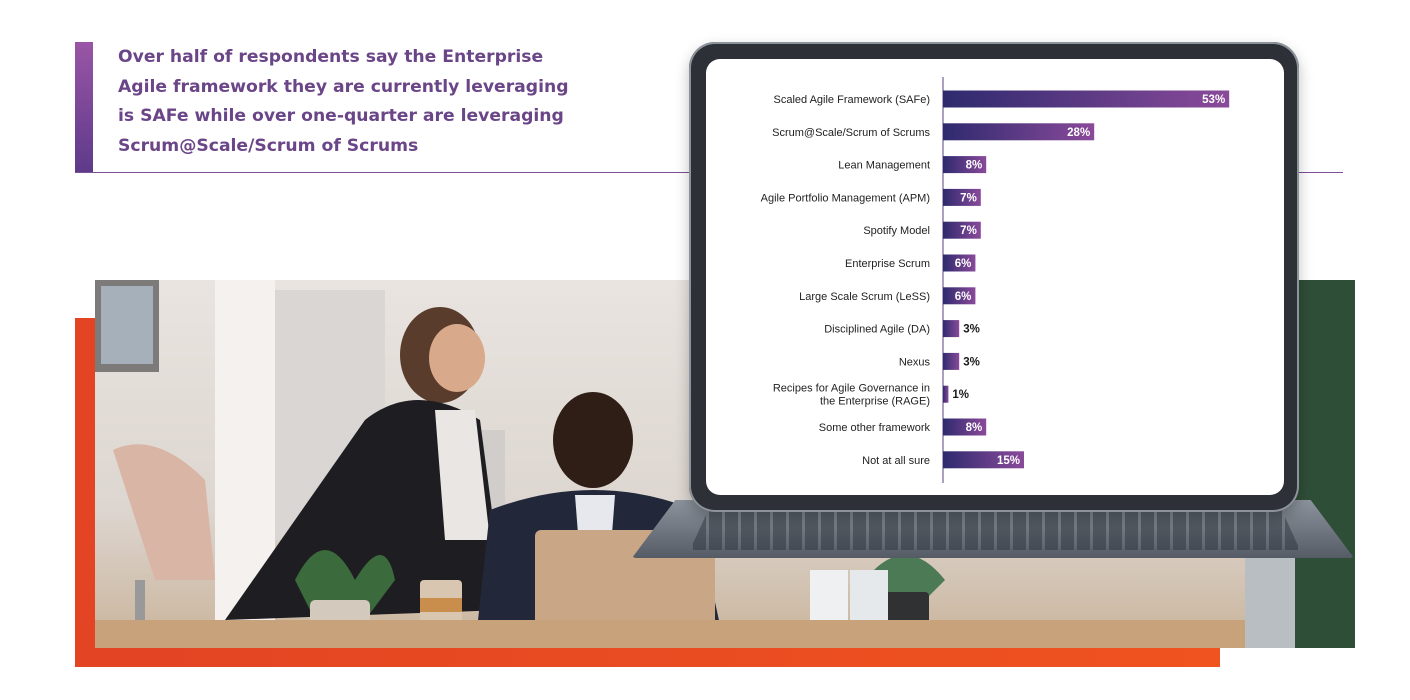 This screenshot has width=1410, height=700. What do you see at coordinates (971, 362) in the screenshot?
I see `value-label-8: 3%` at bounding box center [971, 362].